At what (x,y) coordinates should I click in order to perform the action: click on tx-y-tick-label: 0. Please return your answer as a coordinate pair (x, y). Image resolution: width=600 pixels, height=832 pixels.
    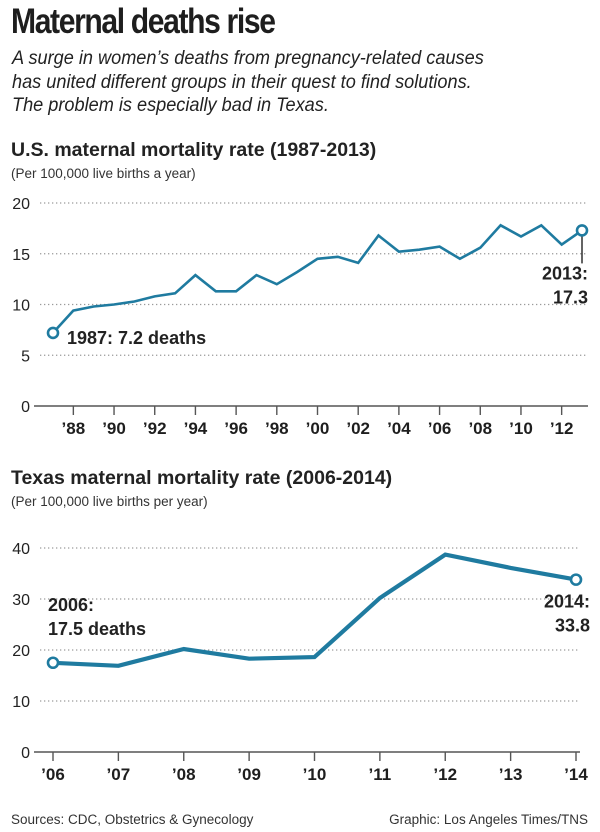
    Looking at the image, I should click on (25, 753).